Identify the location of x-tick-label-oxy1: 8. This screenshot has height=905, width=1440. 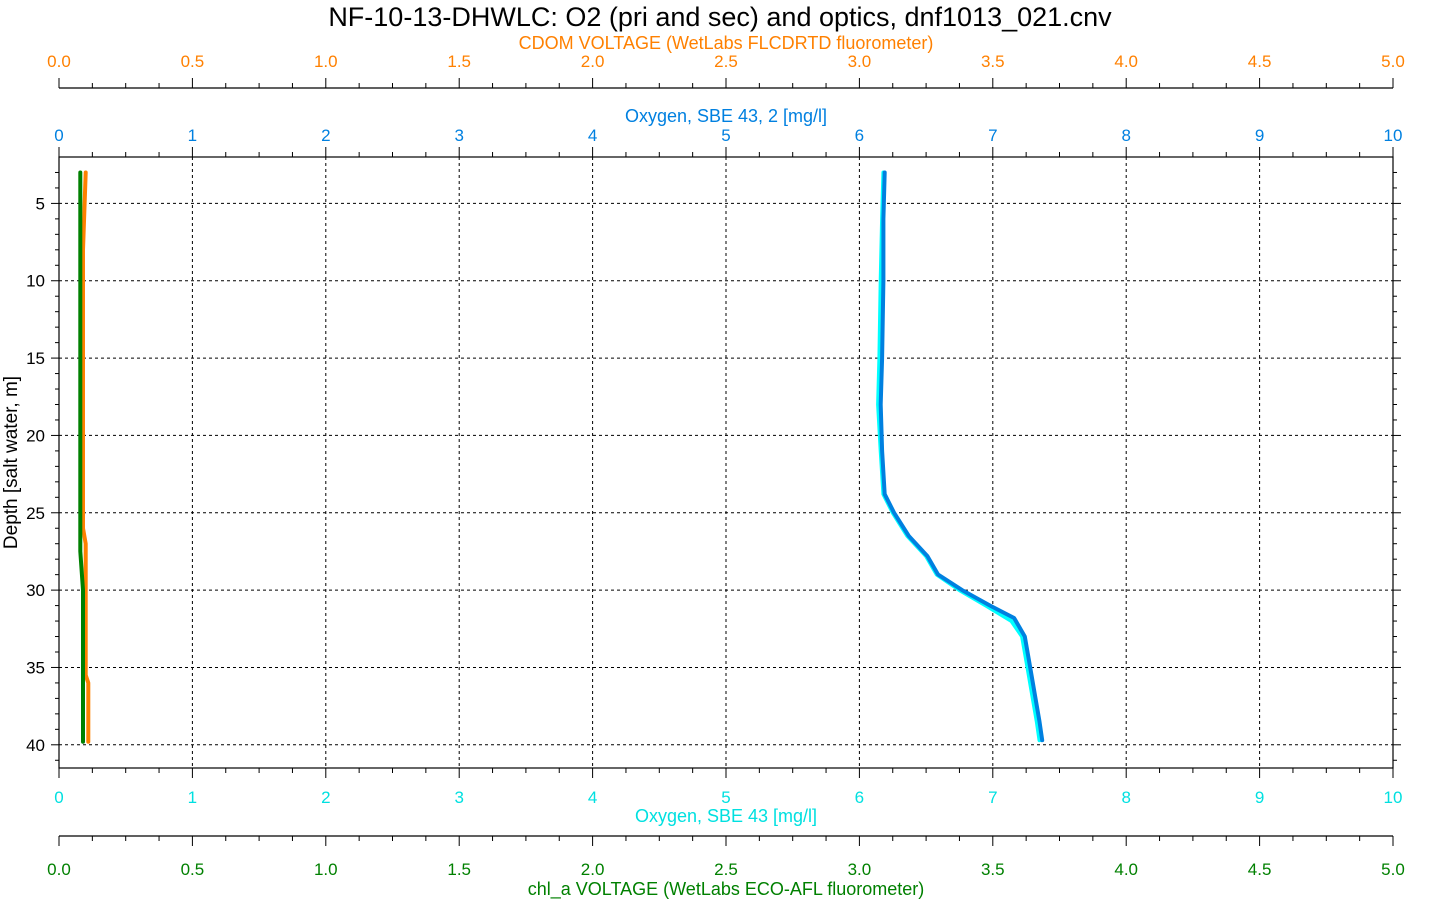
(1125, 797).